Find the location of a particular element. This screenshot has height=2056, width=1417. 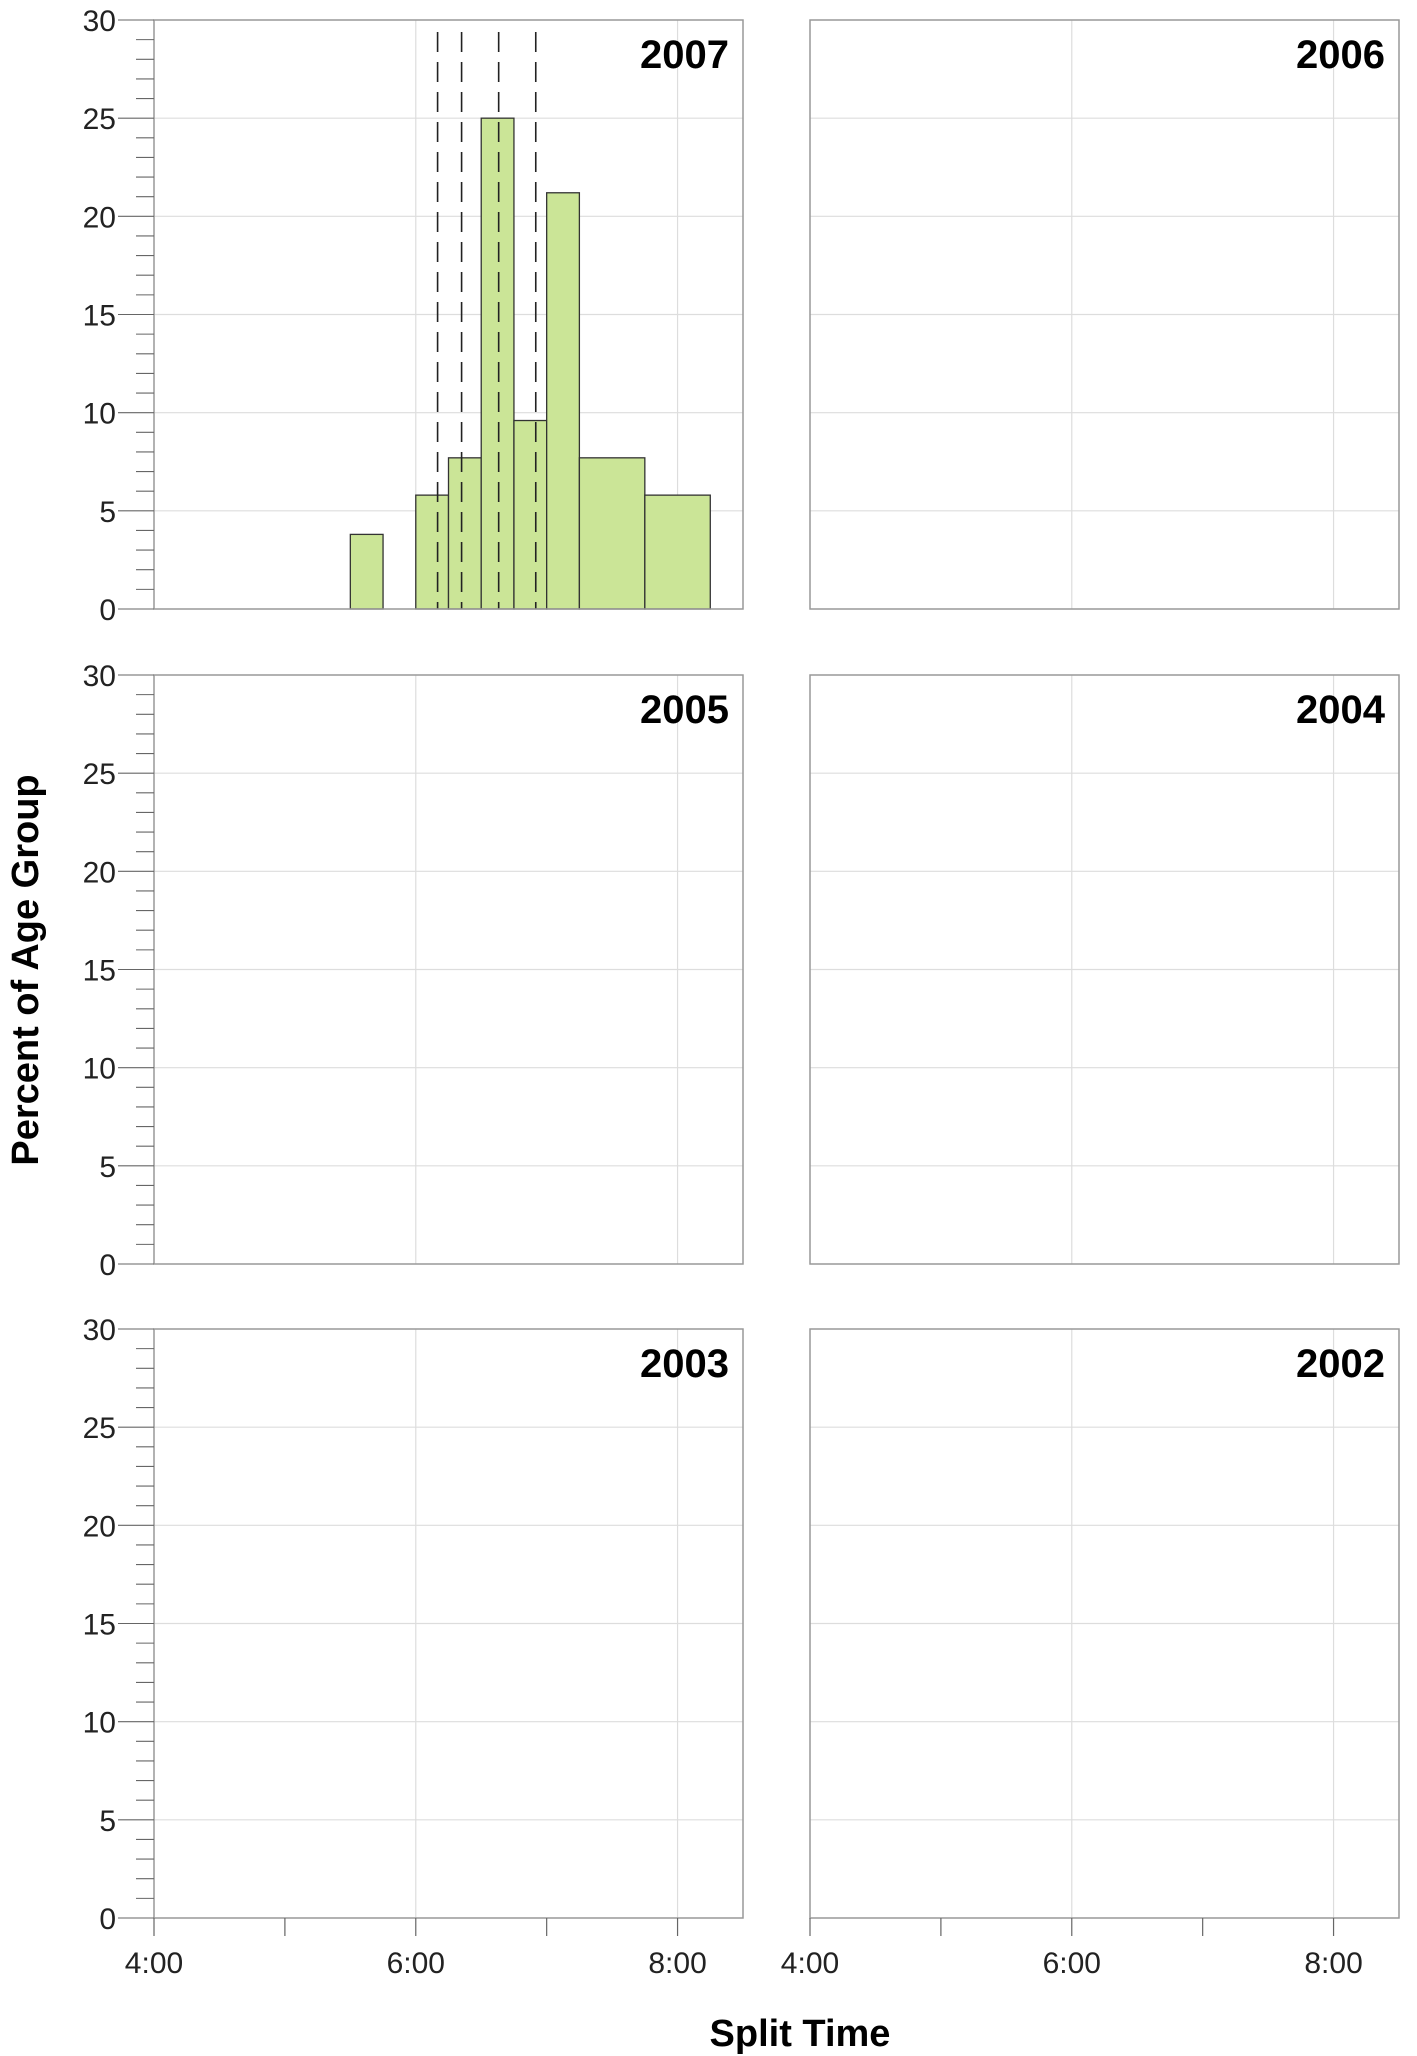

panel-2003-x-tick-label: 4:00 is located at coordinates (154, 1963).